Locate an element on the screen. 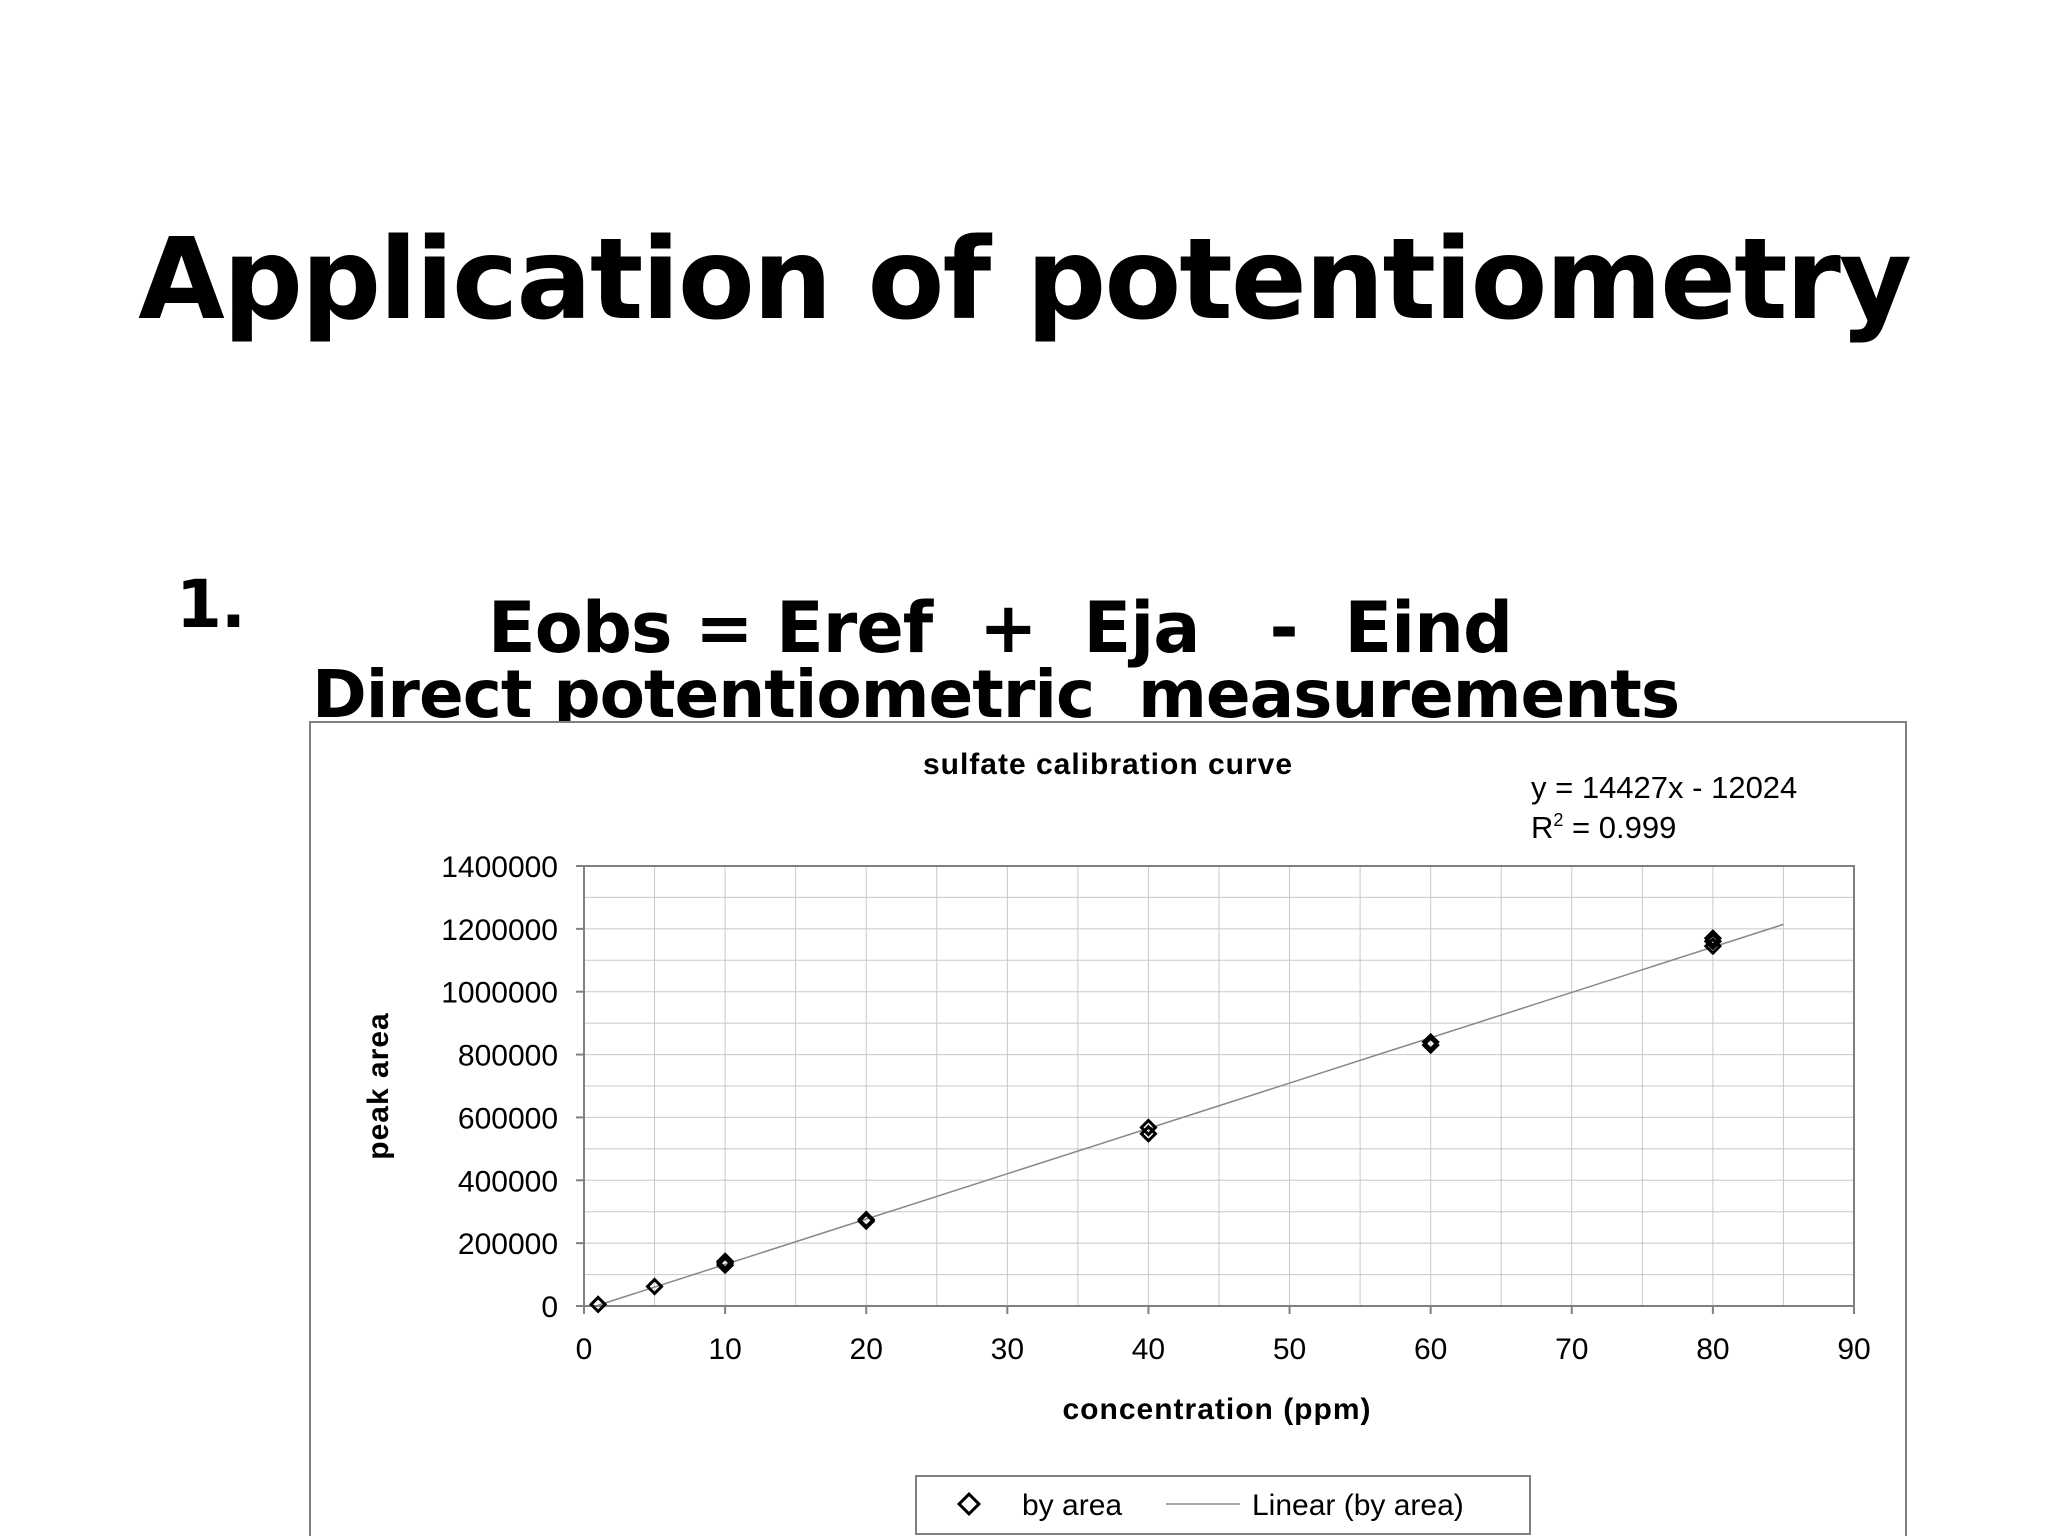  y-tick-label: 600000 is located at coordinates (508, 1118).